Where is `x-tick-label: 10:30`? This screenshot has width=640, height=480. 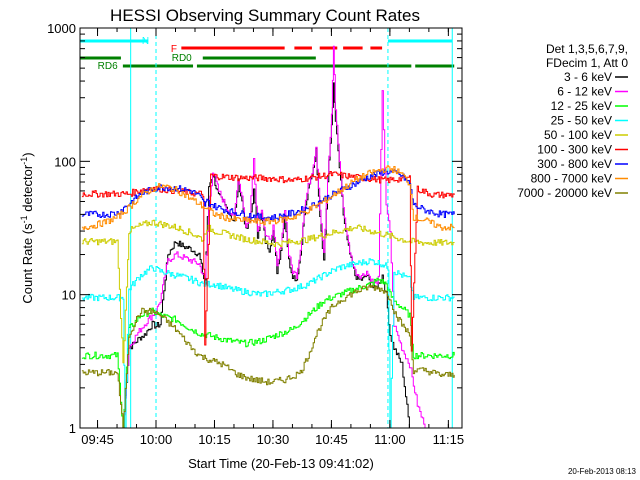
x-tick-label: 10:30 is located at coordinates (273, 439).